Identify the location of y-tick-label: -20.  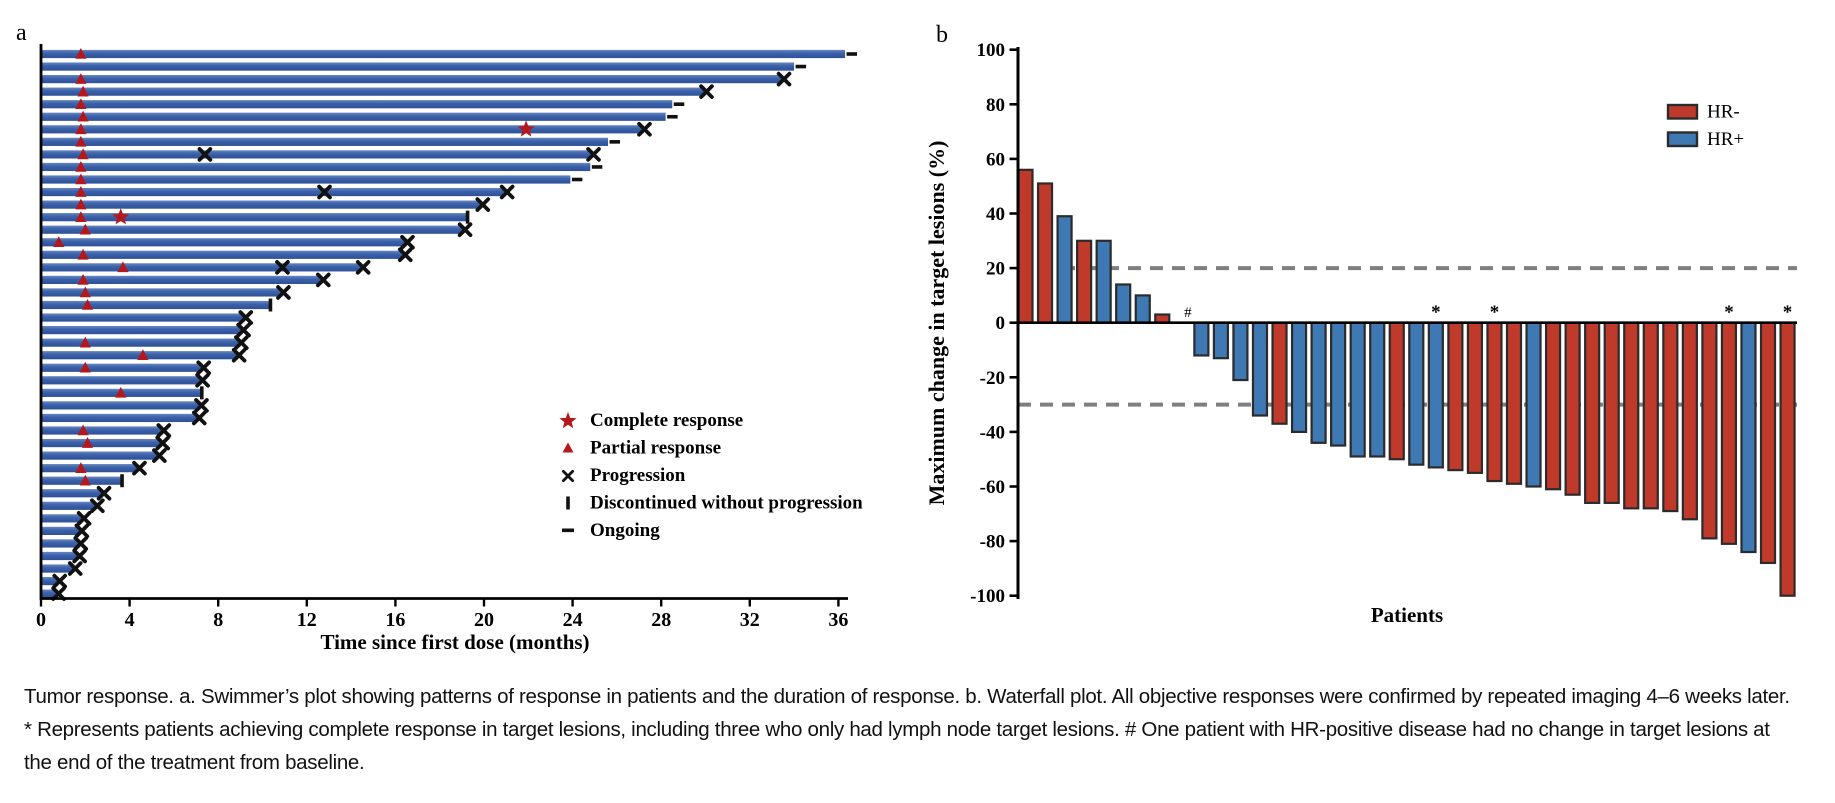
(992, 378).